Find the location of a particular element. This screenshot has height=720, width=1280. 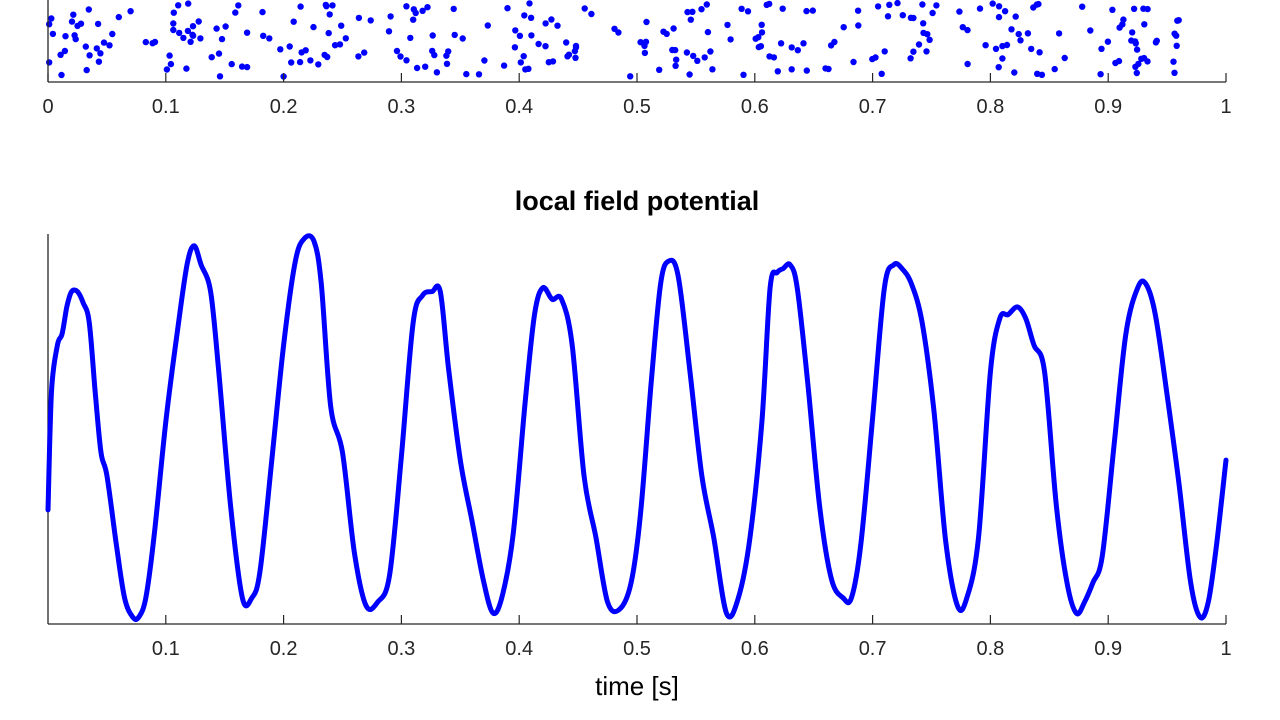

lfp-x-tick-label: 0.9 is located at coordinates (1108, 649).